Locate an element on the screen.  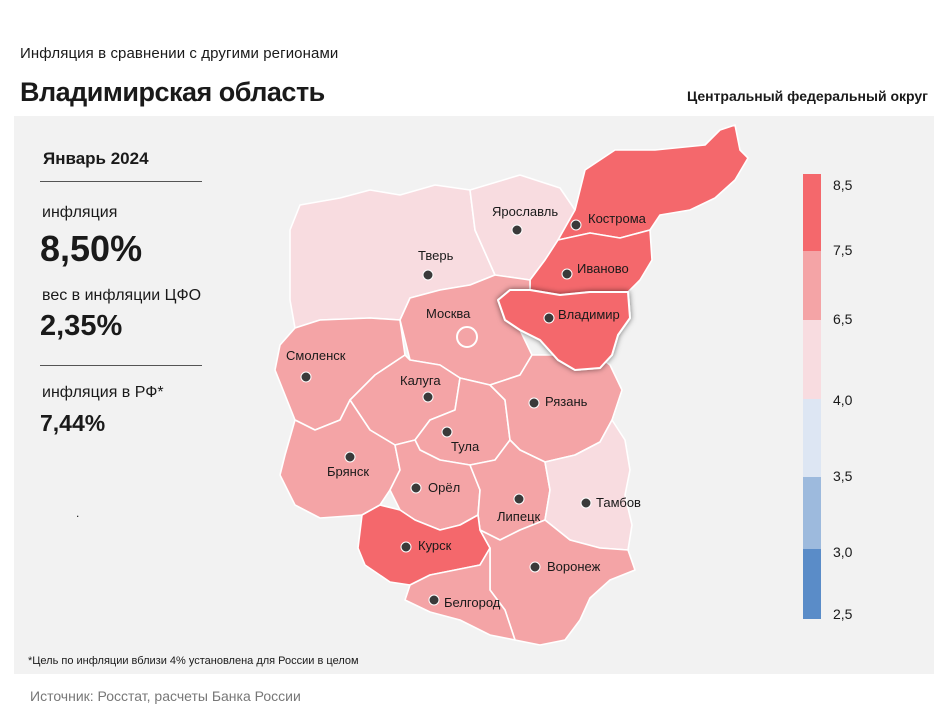
rf-inflation-value: 7,44% is located at coordinates (73, 423).